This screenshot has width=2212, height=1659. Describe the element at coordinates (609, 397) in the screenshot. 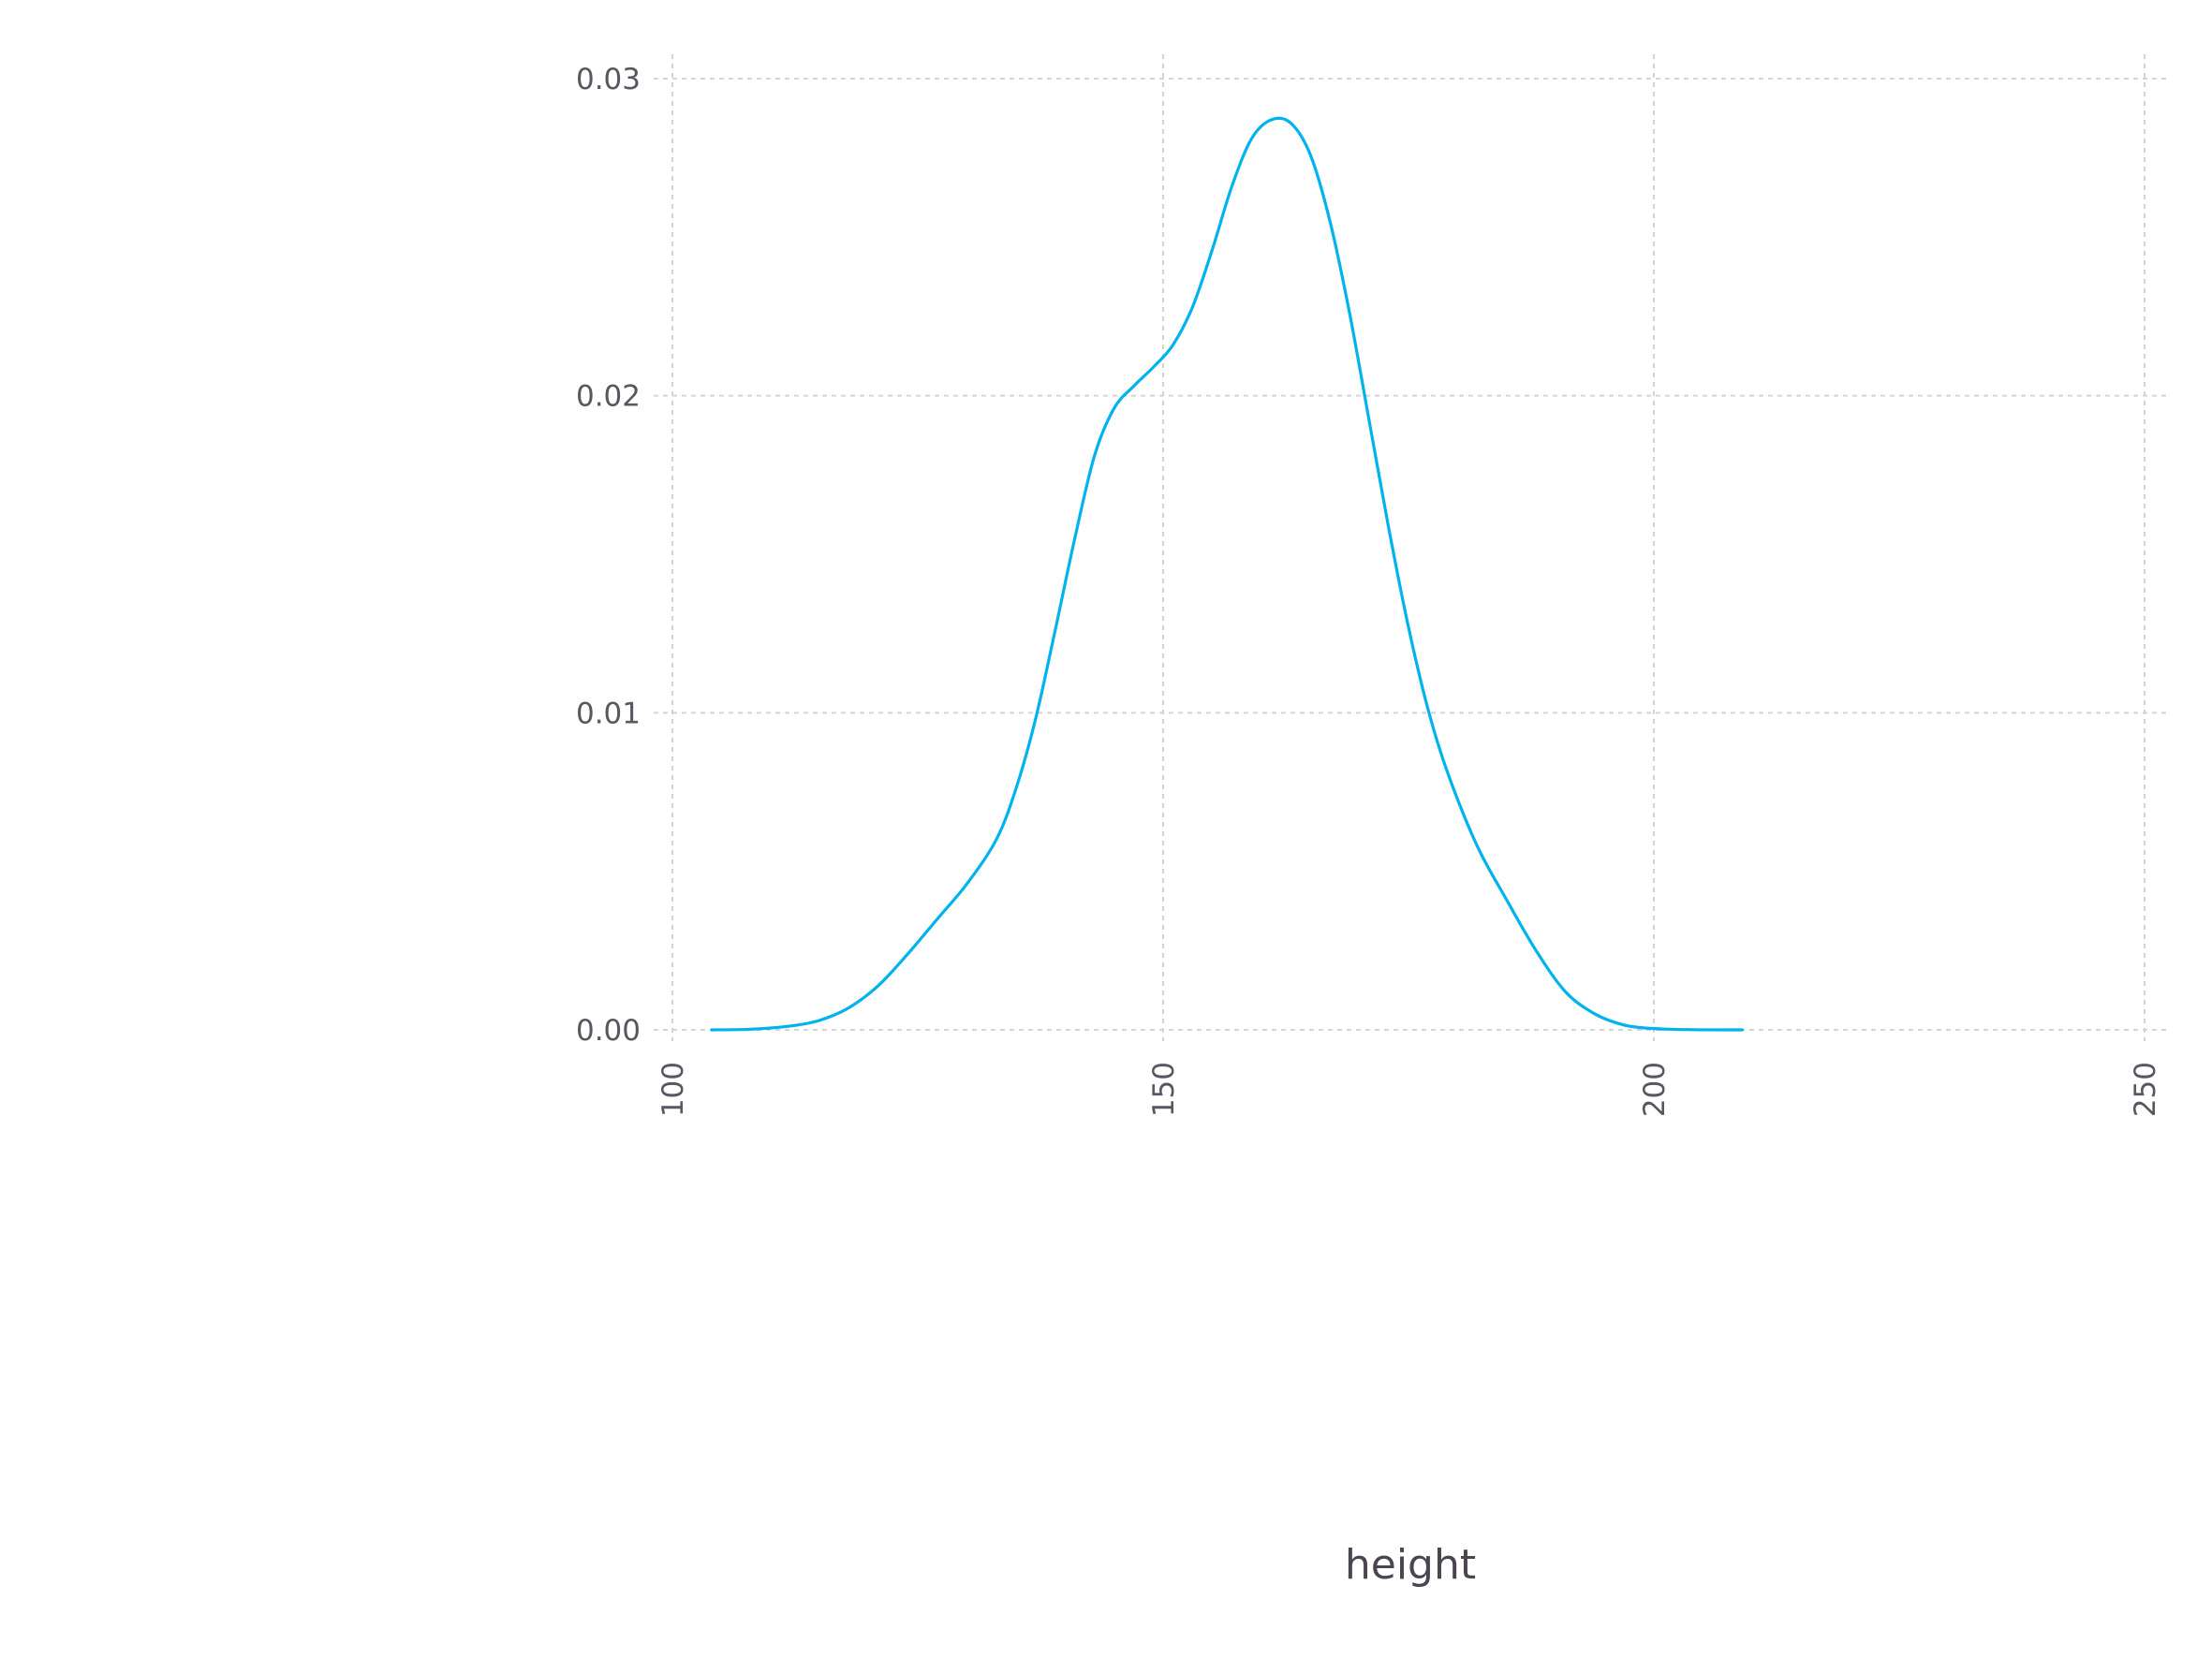

I see `y-tick-label-2: 0.02` at that location.